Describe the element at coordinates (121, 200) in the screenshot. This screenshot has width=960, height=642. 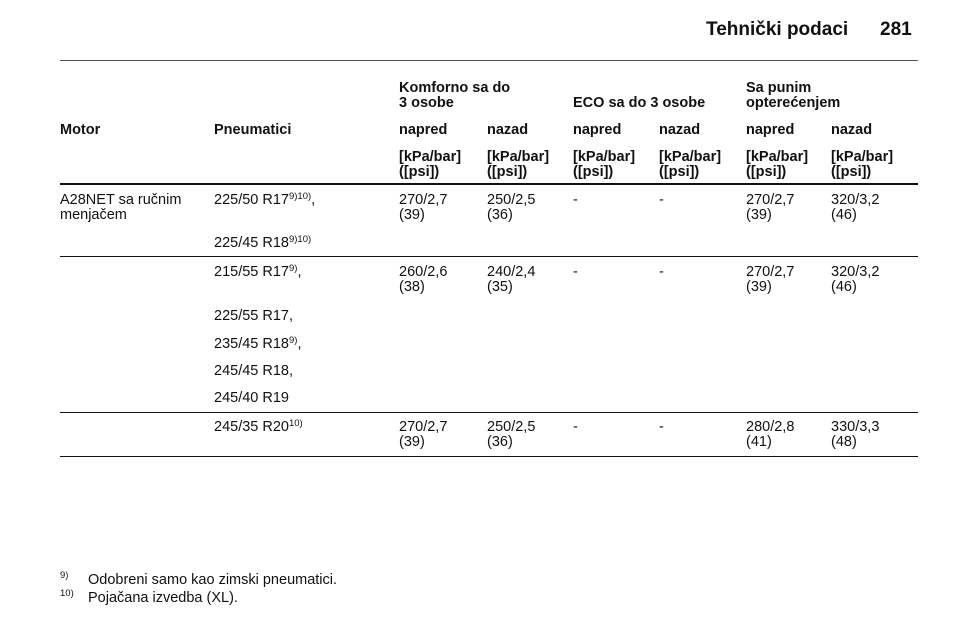
I see `motor: A28NET sa ručnim` at that location.